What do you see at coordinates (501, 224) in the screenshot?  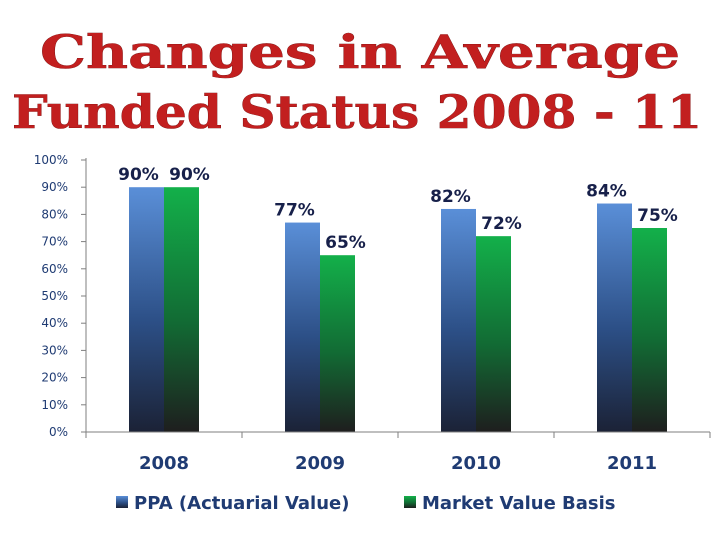 I see `data-label-market-2010: 72%` at bounding box center [501, 224].